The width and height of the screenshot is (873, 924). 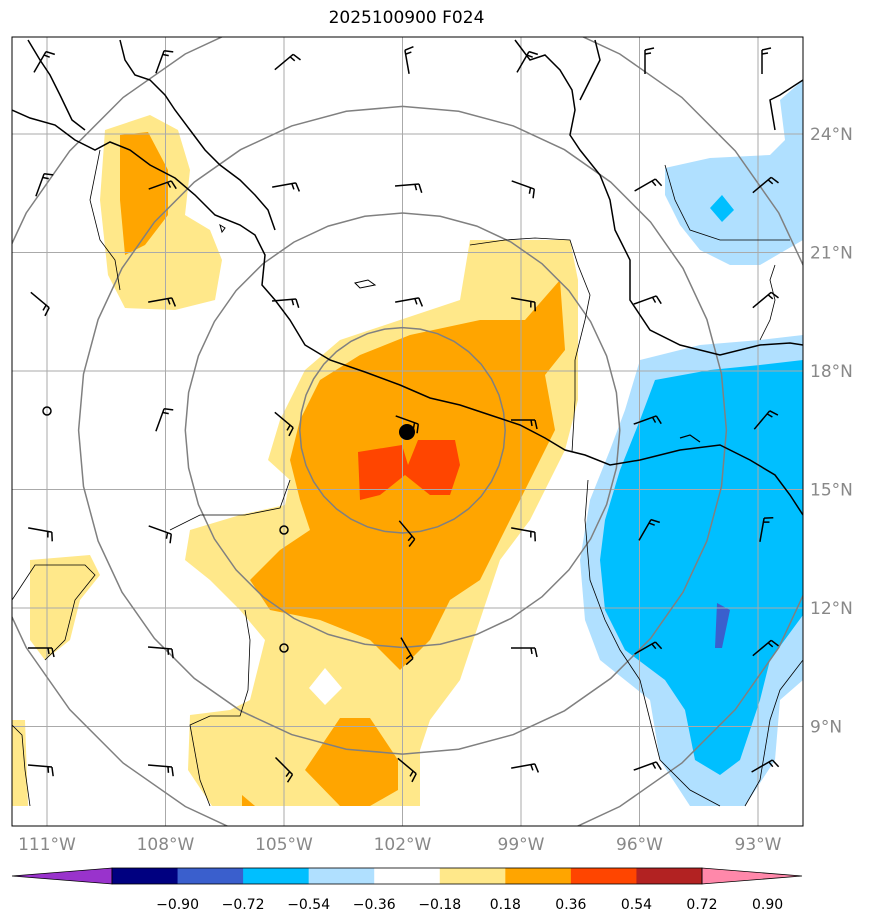 I want to click on neutral-hole, so click(x=325, y=686).